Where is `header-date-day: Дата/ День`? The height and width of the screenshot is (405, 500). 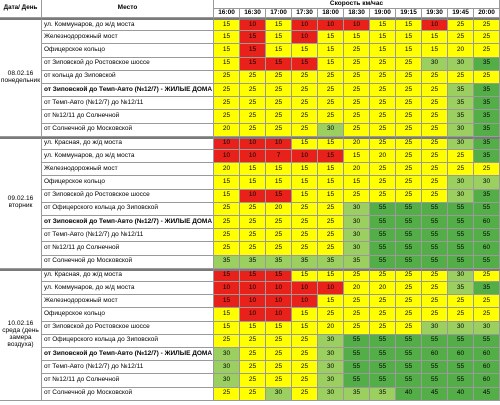 header-date-day: Дата/ День is located at coordinates (21, 9).